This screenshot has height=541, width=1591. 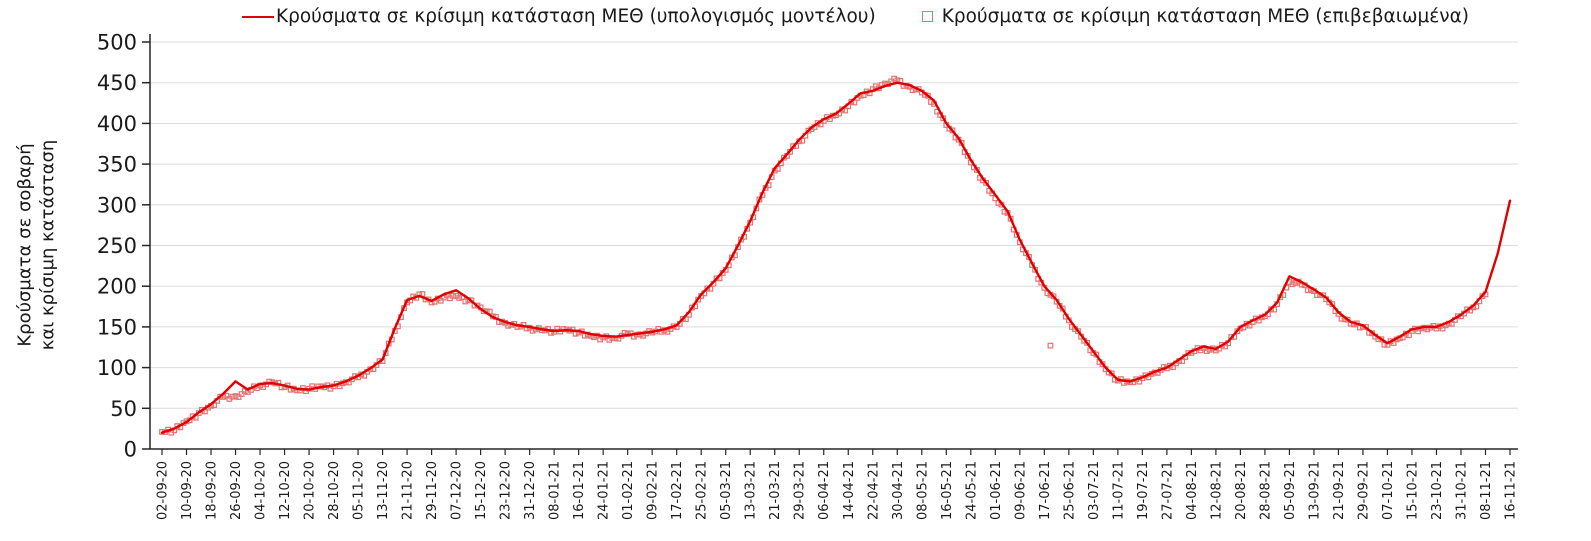 I want to click on x-tick-label: 29-03-21, so click(x=800, y=490).